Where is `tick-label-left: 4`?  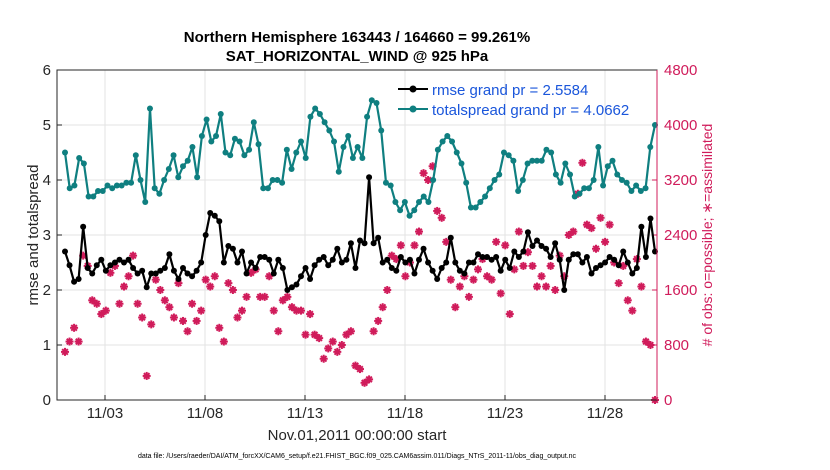
tick-label-left: 4 is located at coordinates (47, 180).